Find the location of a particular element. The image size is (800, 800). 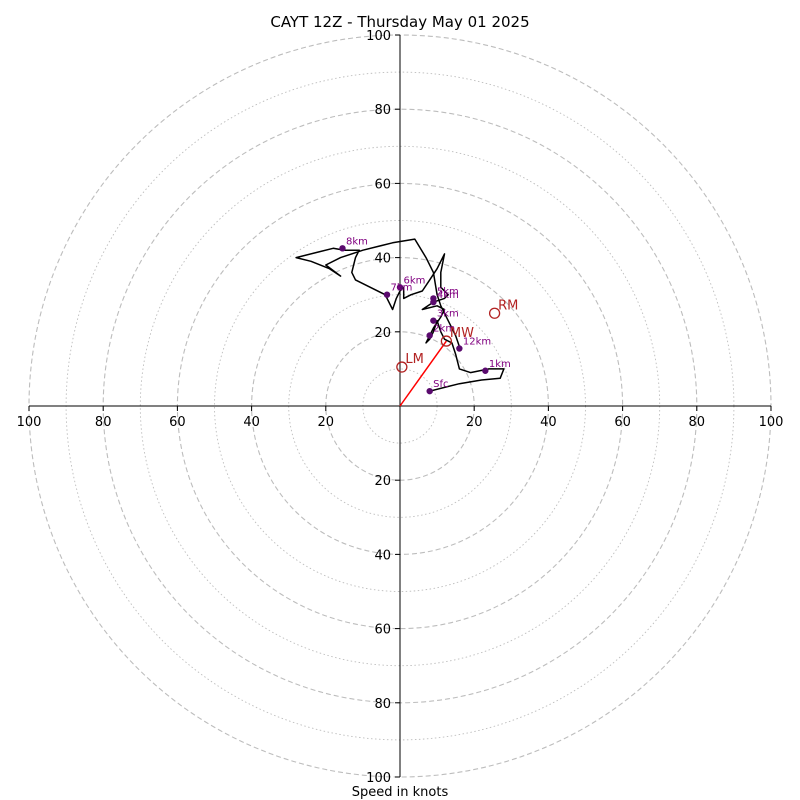

height-point-8km is located at coordinates (342, 248).